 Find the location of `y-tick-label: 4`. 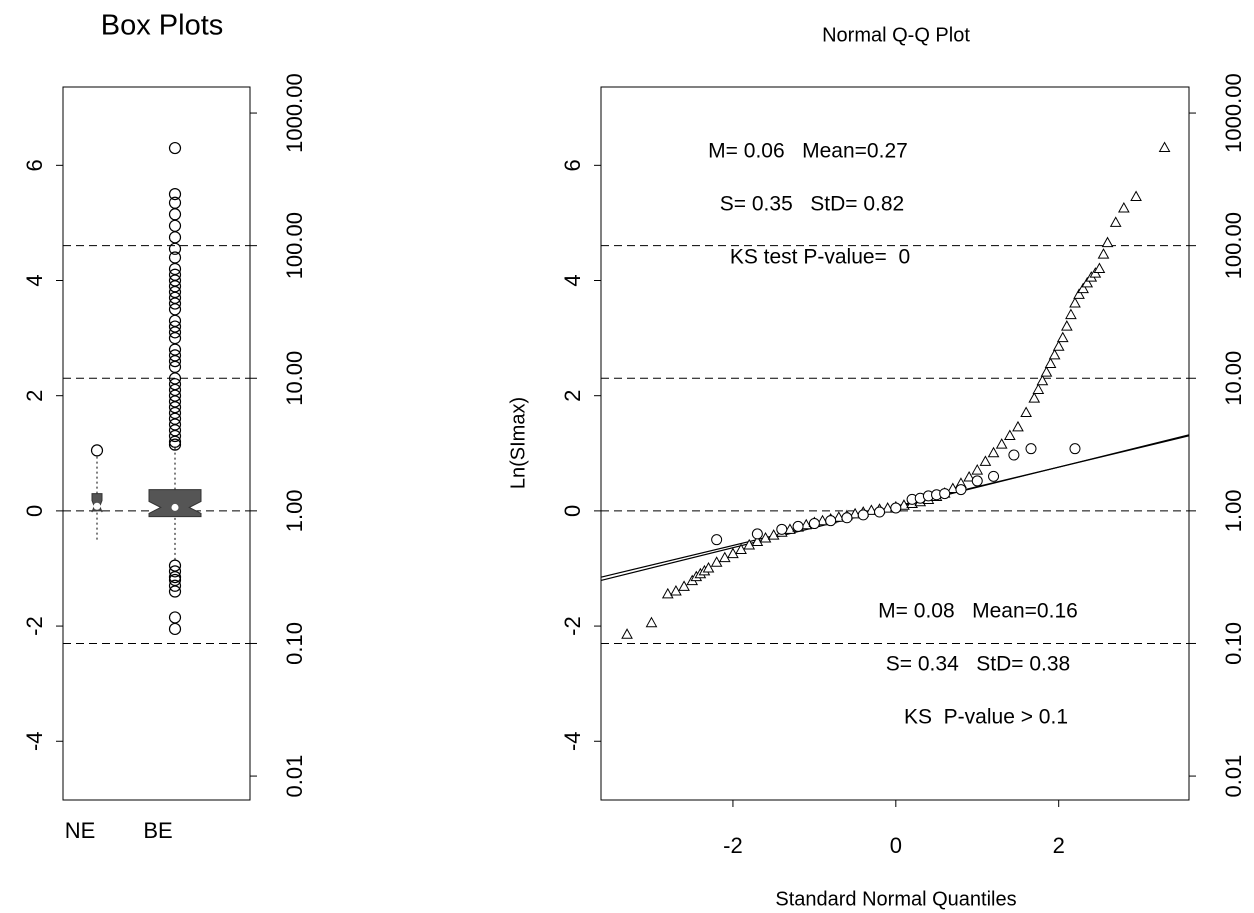

y-tick-label: 4 is located at coordinates (572, 280).